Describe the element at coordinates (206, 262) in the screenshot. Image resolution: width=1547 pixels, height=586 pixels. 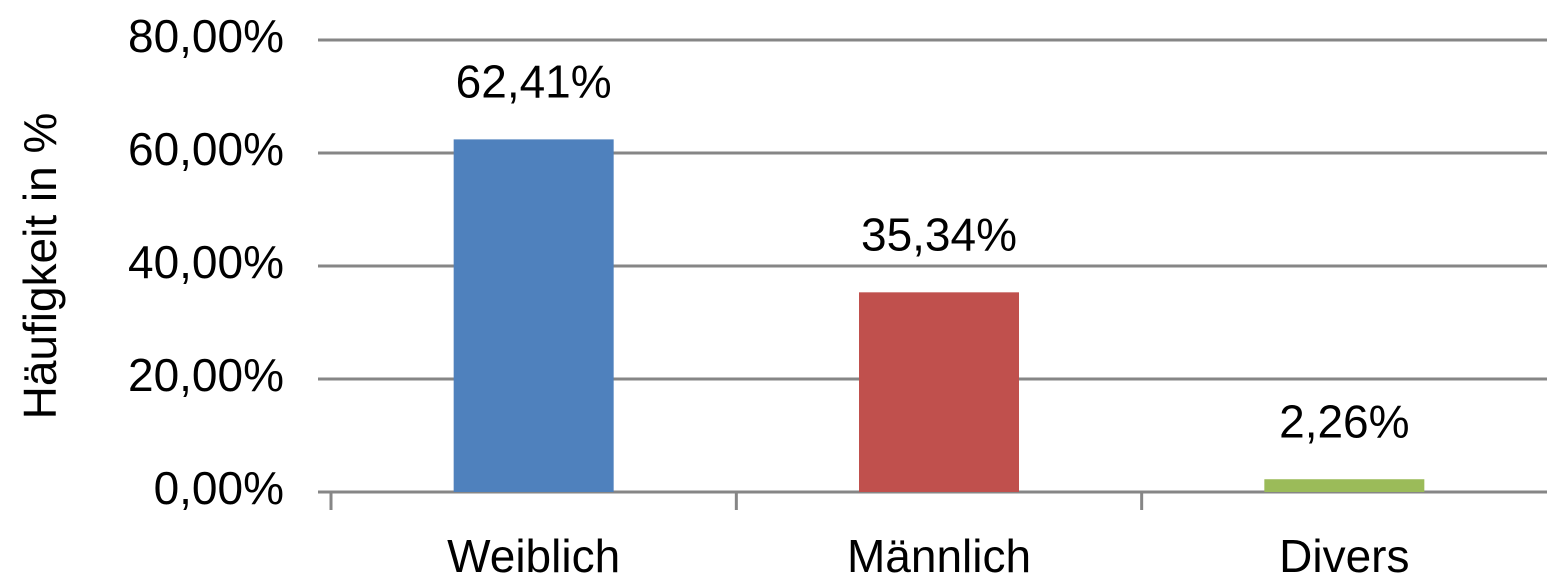
I see `y-tick-label: 40,00%` at that location.